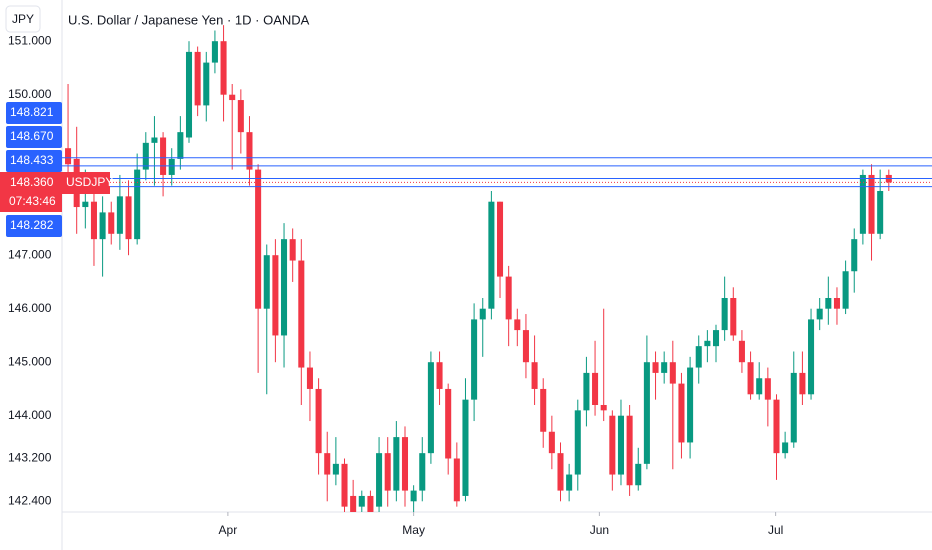 The width and height of the screenshot is (932, 550). I want to click on y-tick-label: 145.000, so click(30, 361).